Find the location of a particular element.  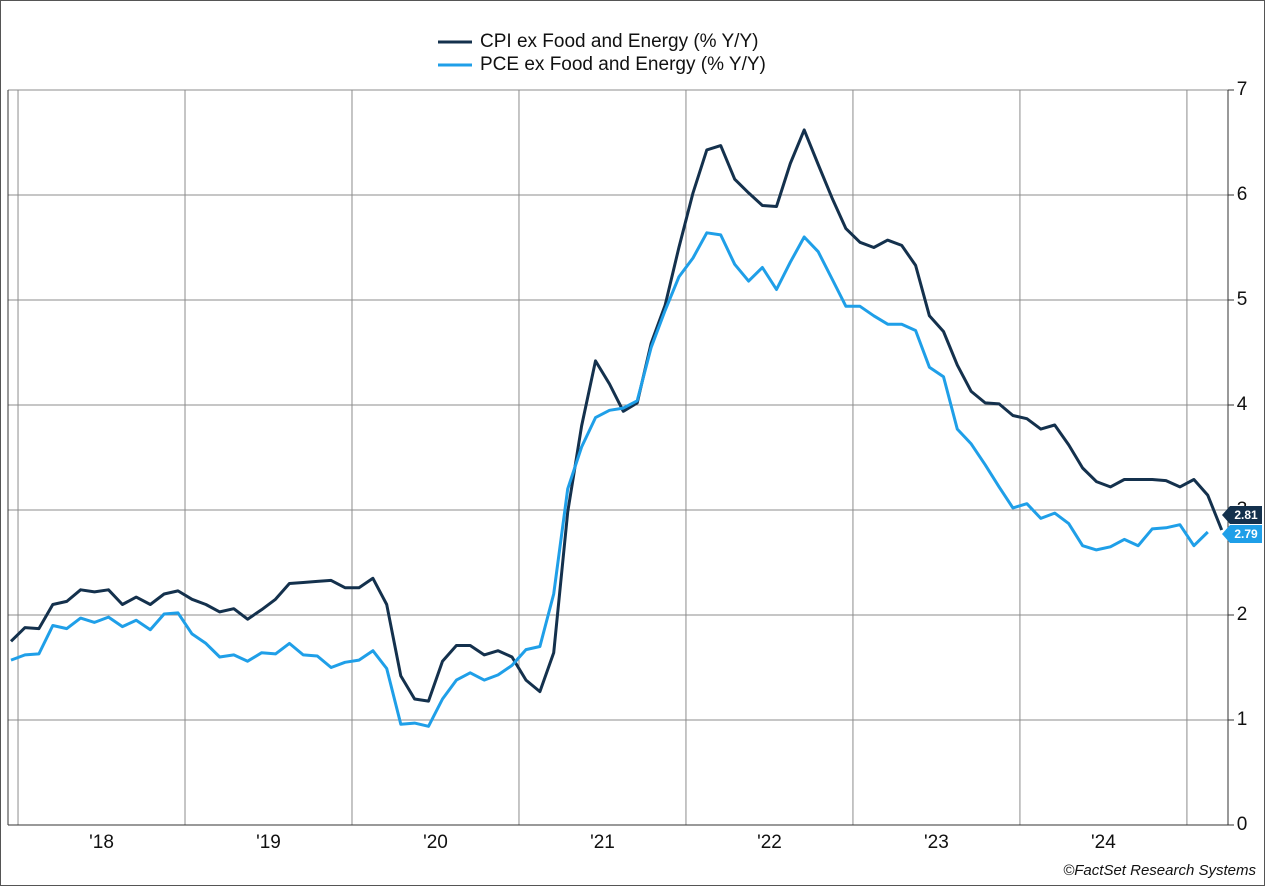

legend-label: PCE ex Food and Energy (% Y/Y) is located at coordinates (623, 64).